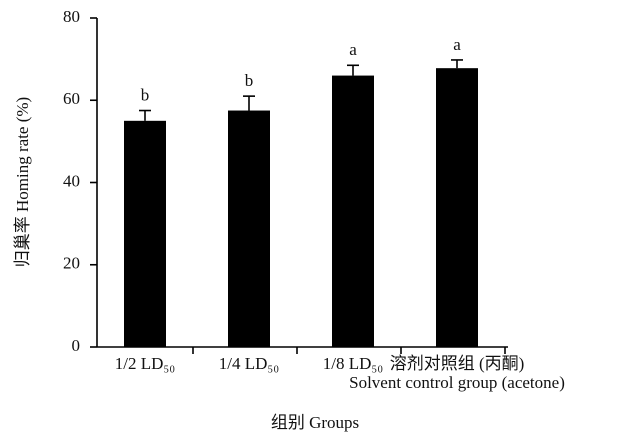 The height and width of the screenshot is (434, 630). What do you see at coordinates (76, 345) in the screenshot?
I see `y-tick-label: 0` at bounding box center [76, 345].